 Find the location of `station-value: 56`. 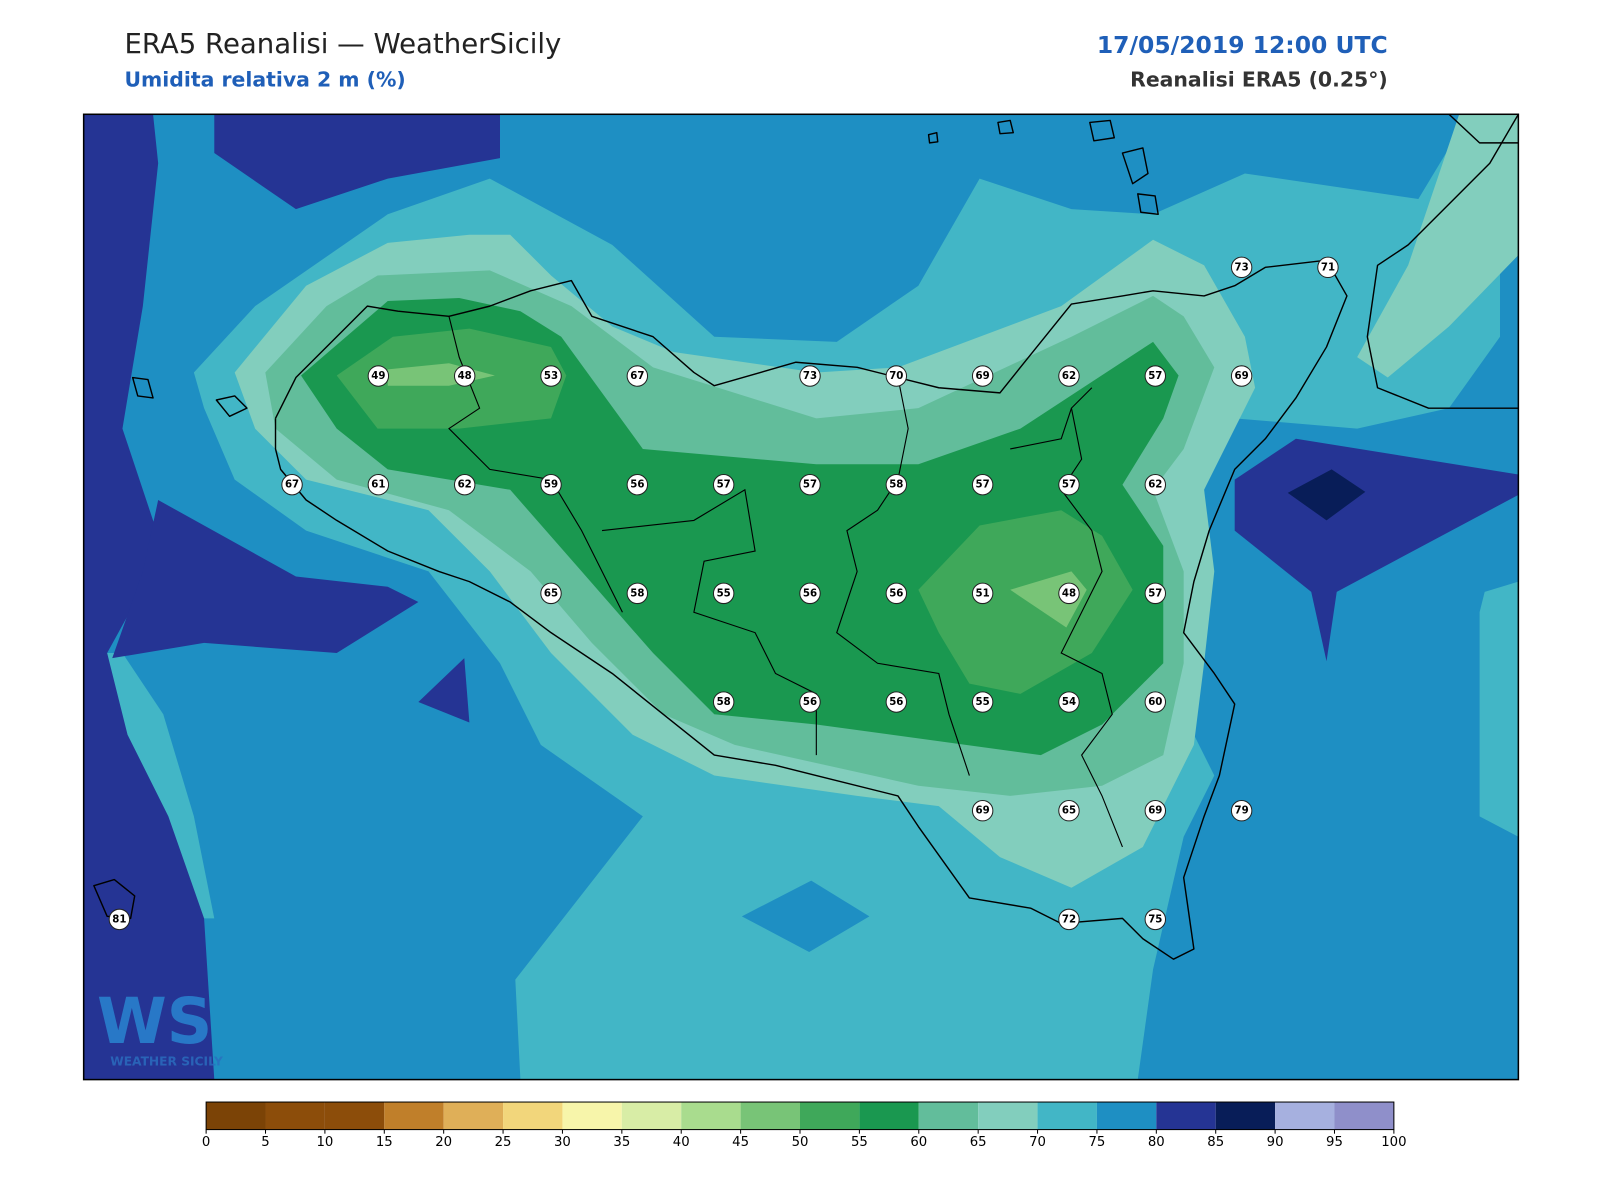

station-value: 56 is located at coordinates (810, 593).